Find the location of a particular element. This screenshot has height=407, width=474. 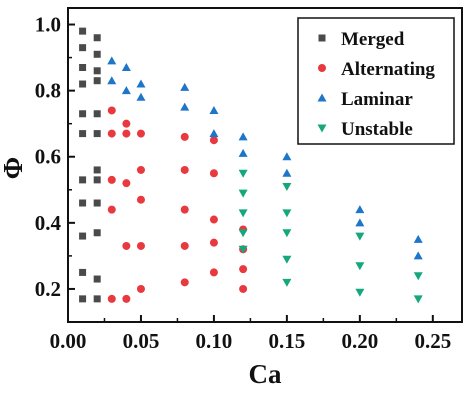

y-tick-label: 0.4 is located at coordinates (48, 223).